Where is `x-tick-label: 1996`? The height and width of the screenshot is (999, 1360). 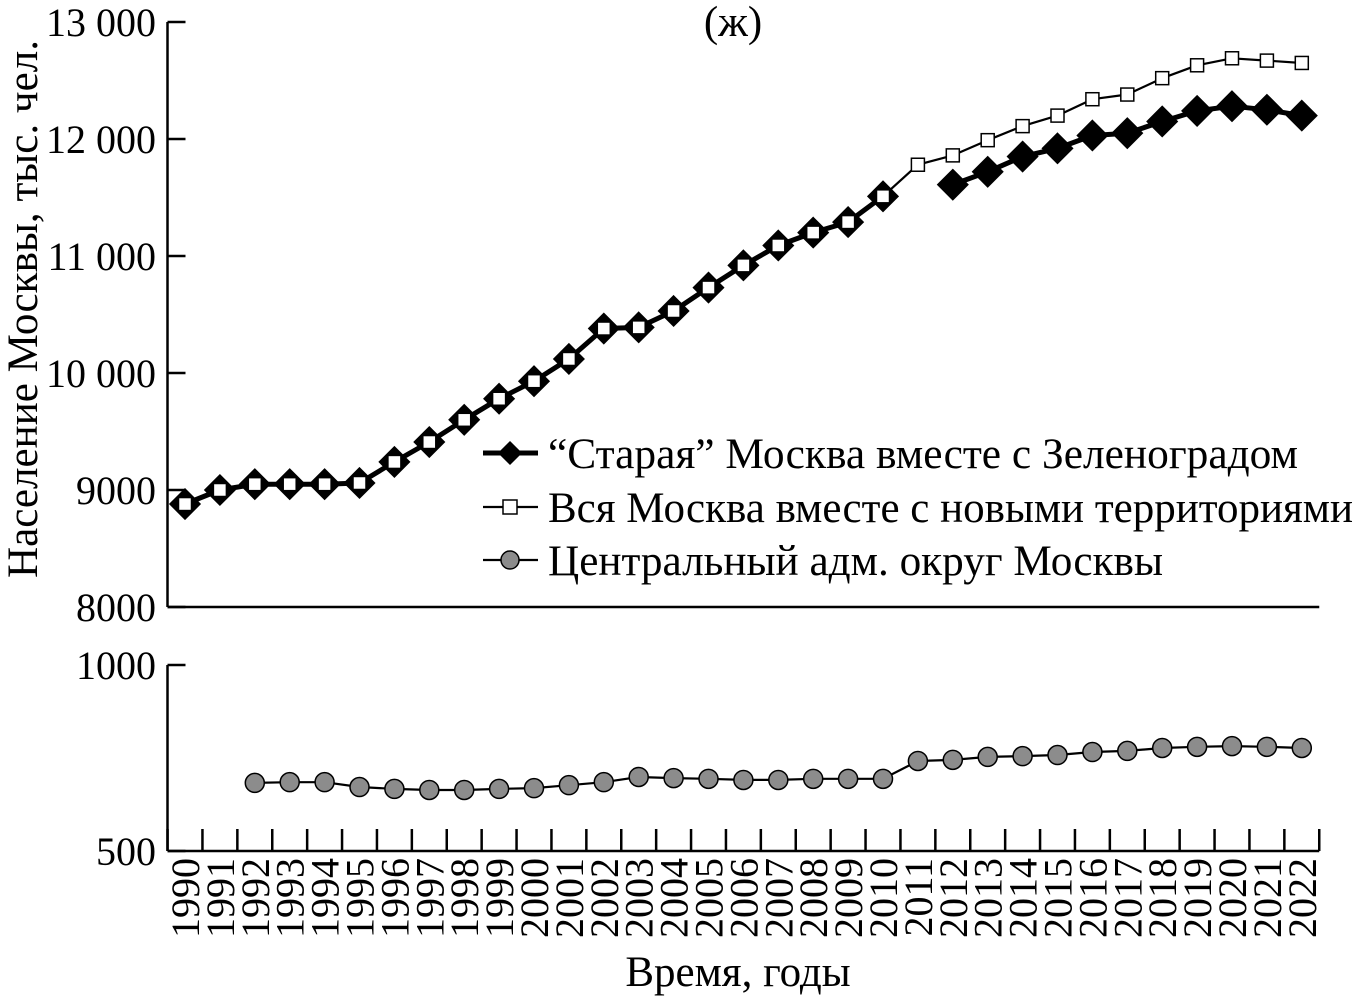 x-tick-label: 1996 is located at coordinates (394, 898).